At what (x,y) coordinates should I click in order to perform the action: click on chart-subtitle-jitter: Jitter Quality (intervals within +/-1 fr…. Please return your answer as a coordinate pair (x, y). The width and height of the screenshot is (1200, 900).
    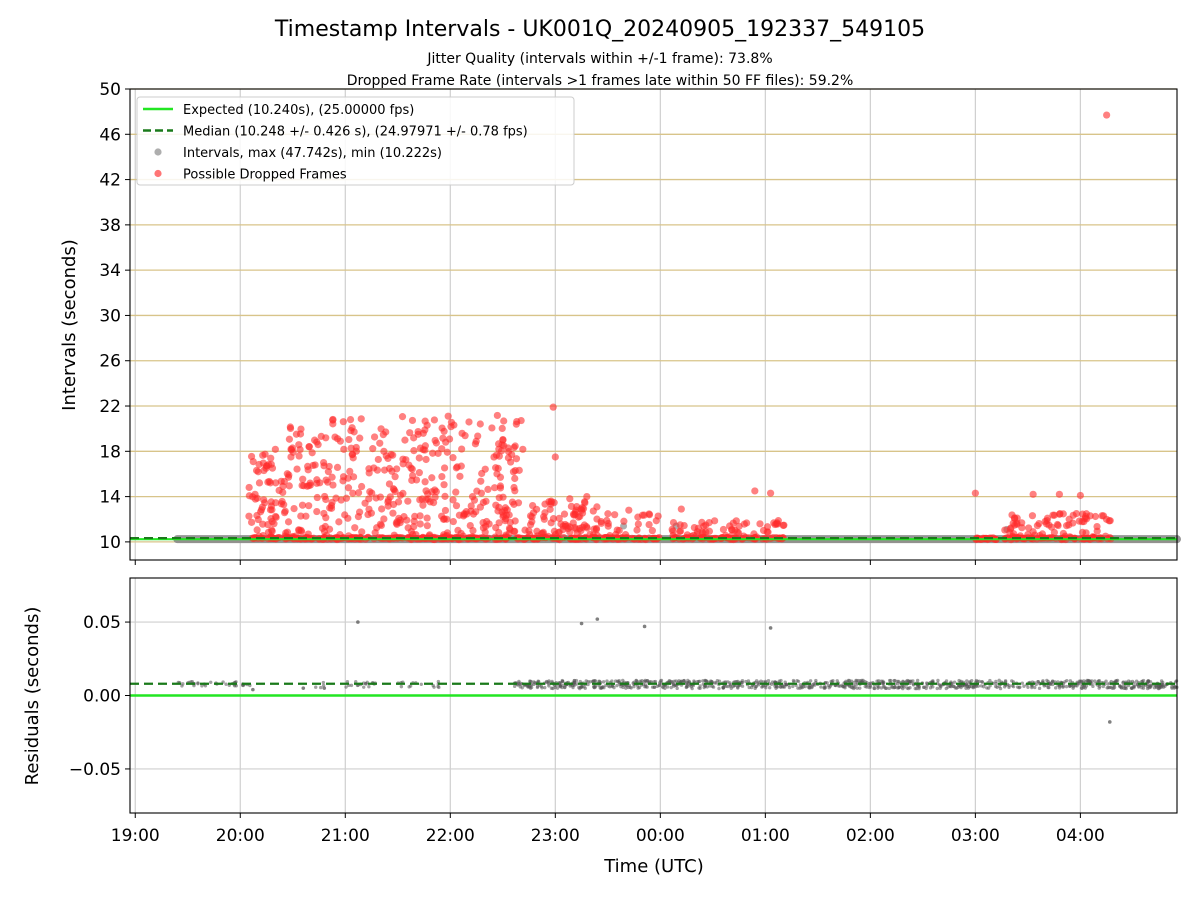
    Looking at the image, I should click on (599, 59).